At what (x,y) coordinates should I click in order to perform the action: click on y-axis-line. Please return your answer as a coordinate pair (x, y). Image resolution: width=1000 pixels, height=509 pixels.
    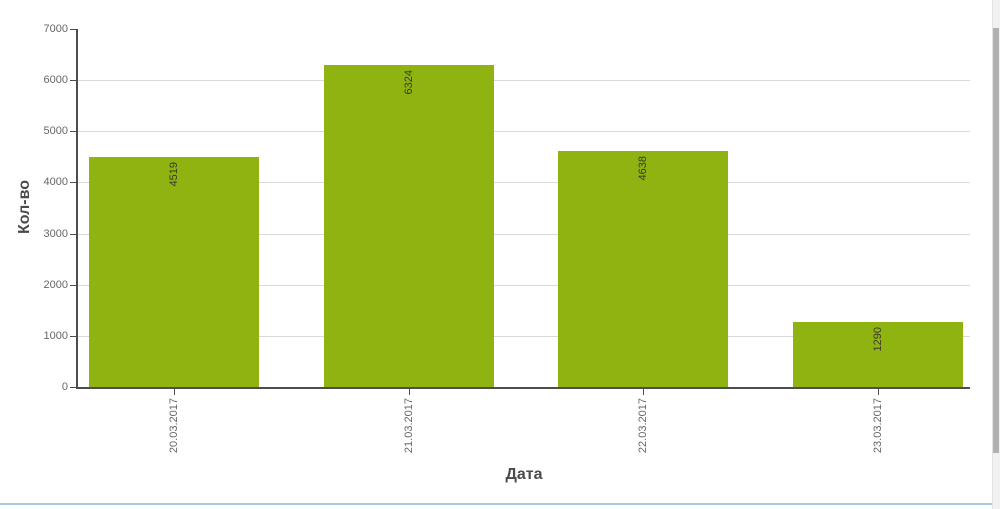
    Looking at the image, I should click on (77, 209).